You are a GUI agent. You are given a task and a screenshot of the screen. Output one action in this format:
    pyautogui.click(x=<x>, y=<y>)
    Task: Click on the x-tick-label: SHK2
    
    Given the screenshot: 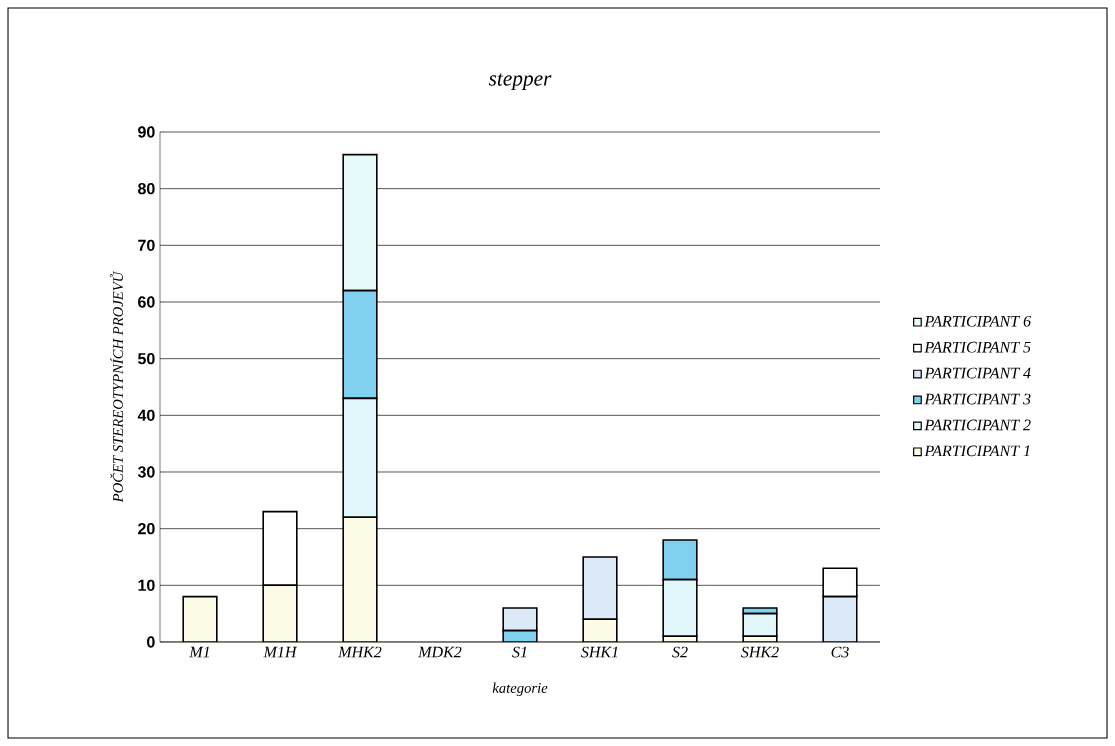 What is the action you would take?
    pyautogui.click(x=760, y=652)
    